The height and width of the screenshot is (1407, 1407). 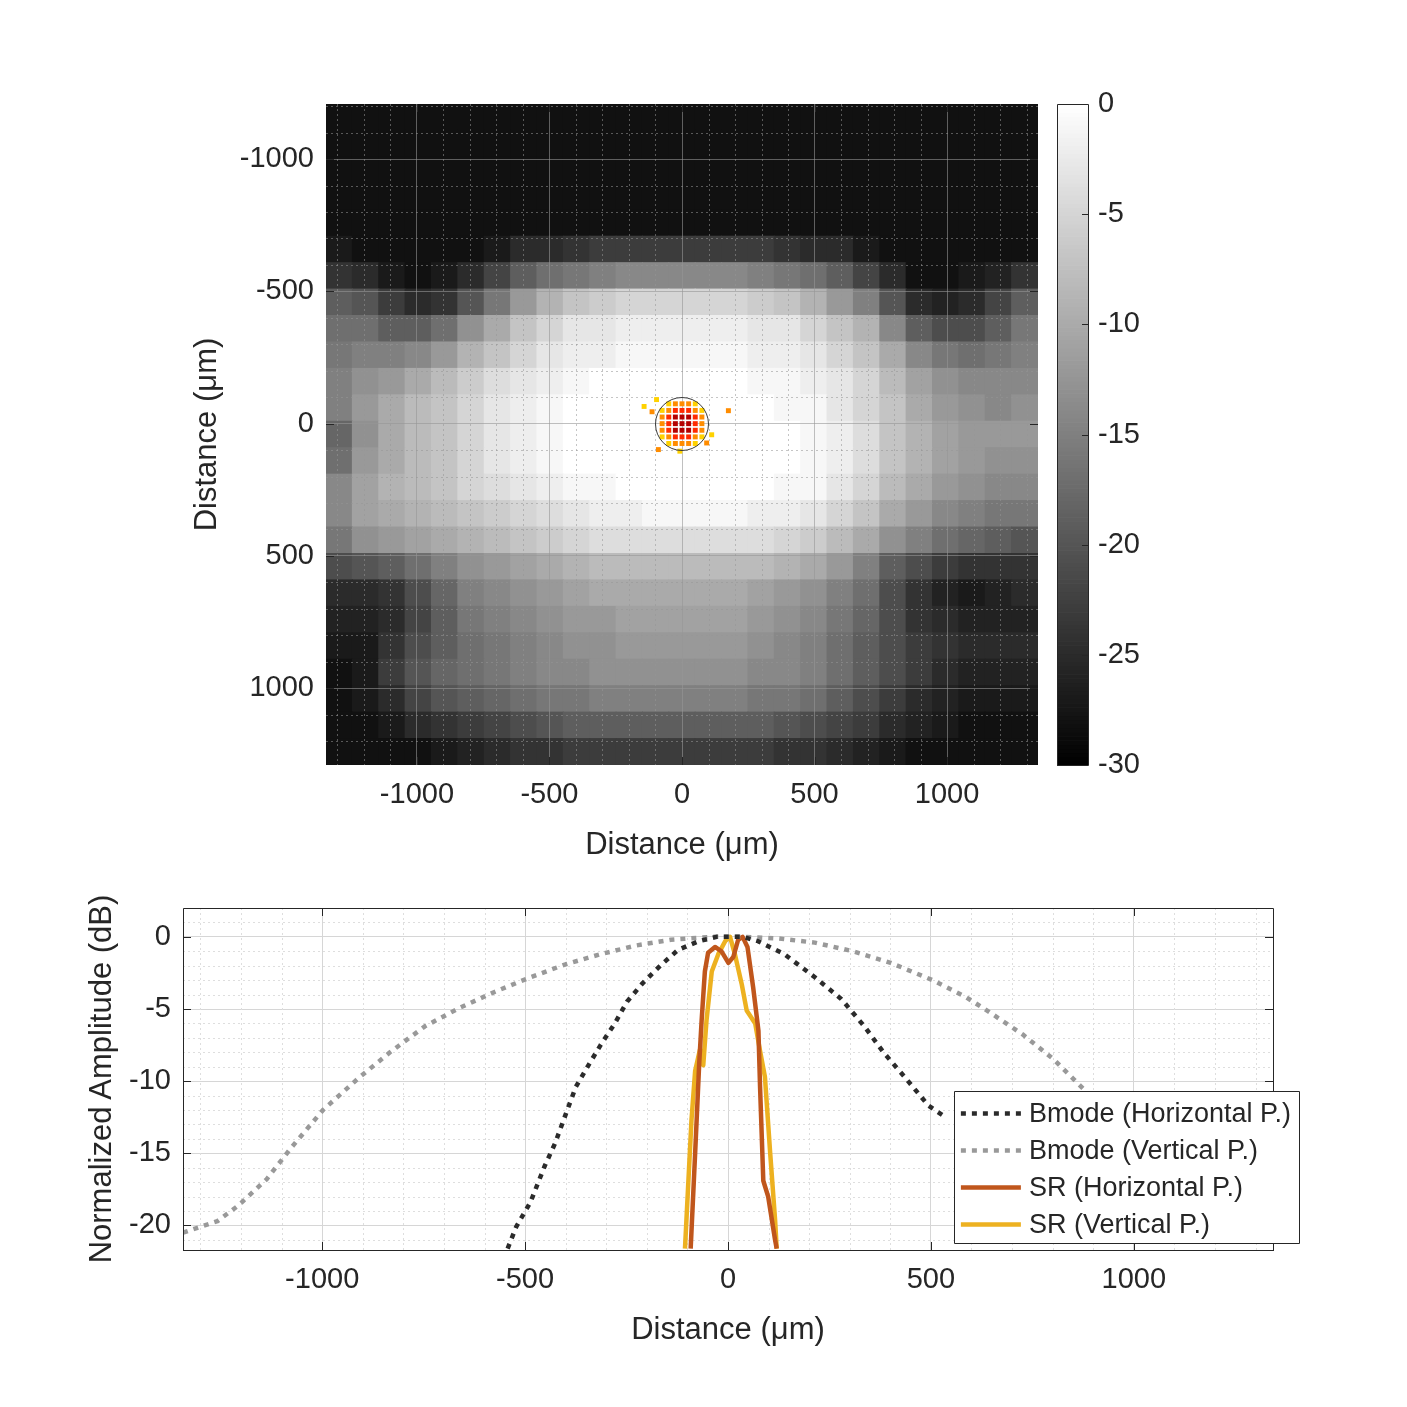 I want to click on y-axis-title: Distance (μm), so click(x=206, y=434).